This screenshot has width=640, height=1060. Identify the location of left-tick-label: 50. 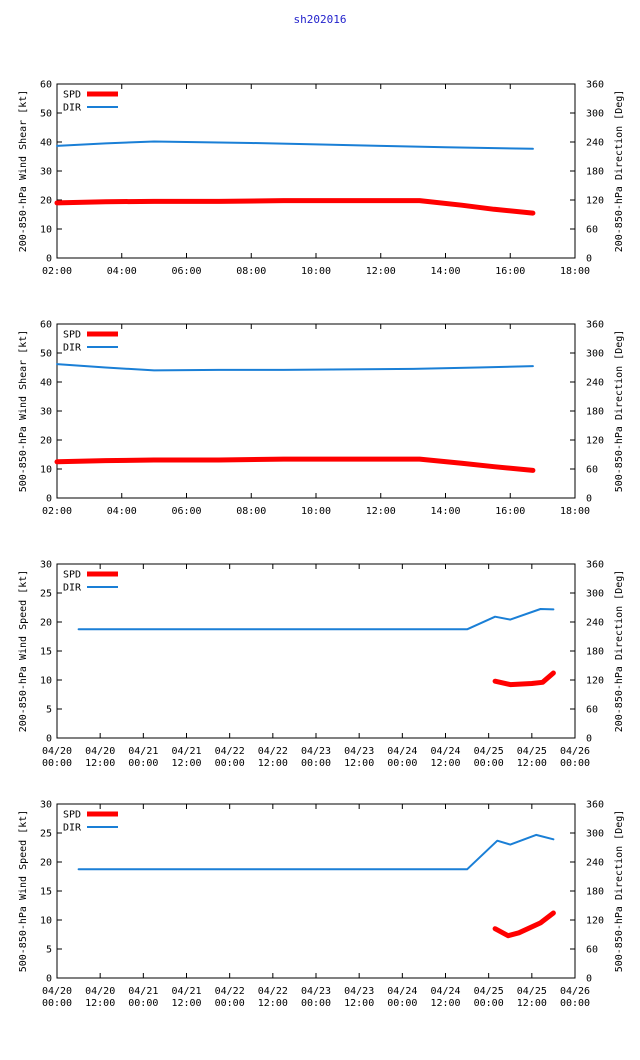
(46, 354).